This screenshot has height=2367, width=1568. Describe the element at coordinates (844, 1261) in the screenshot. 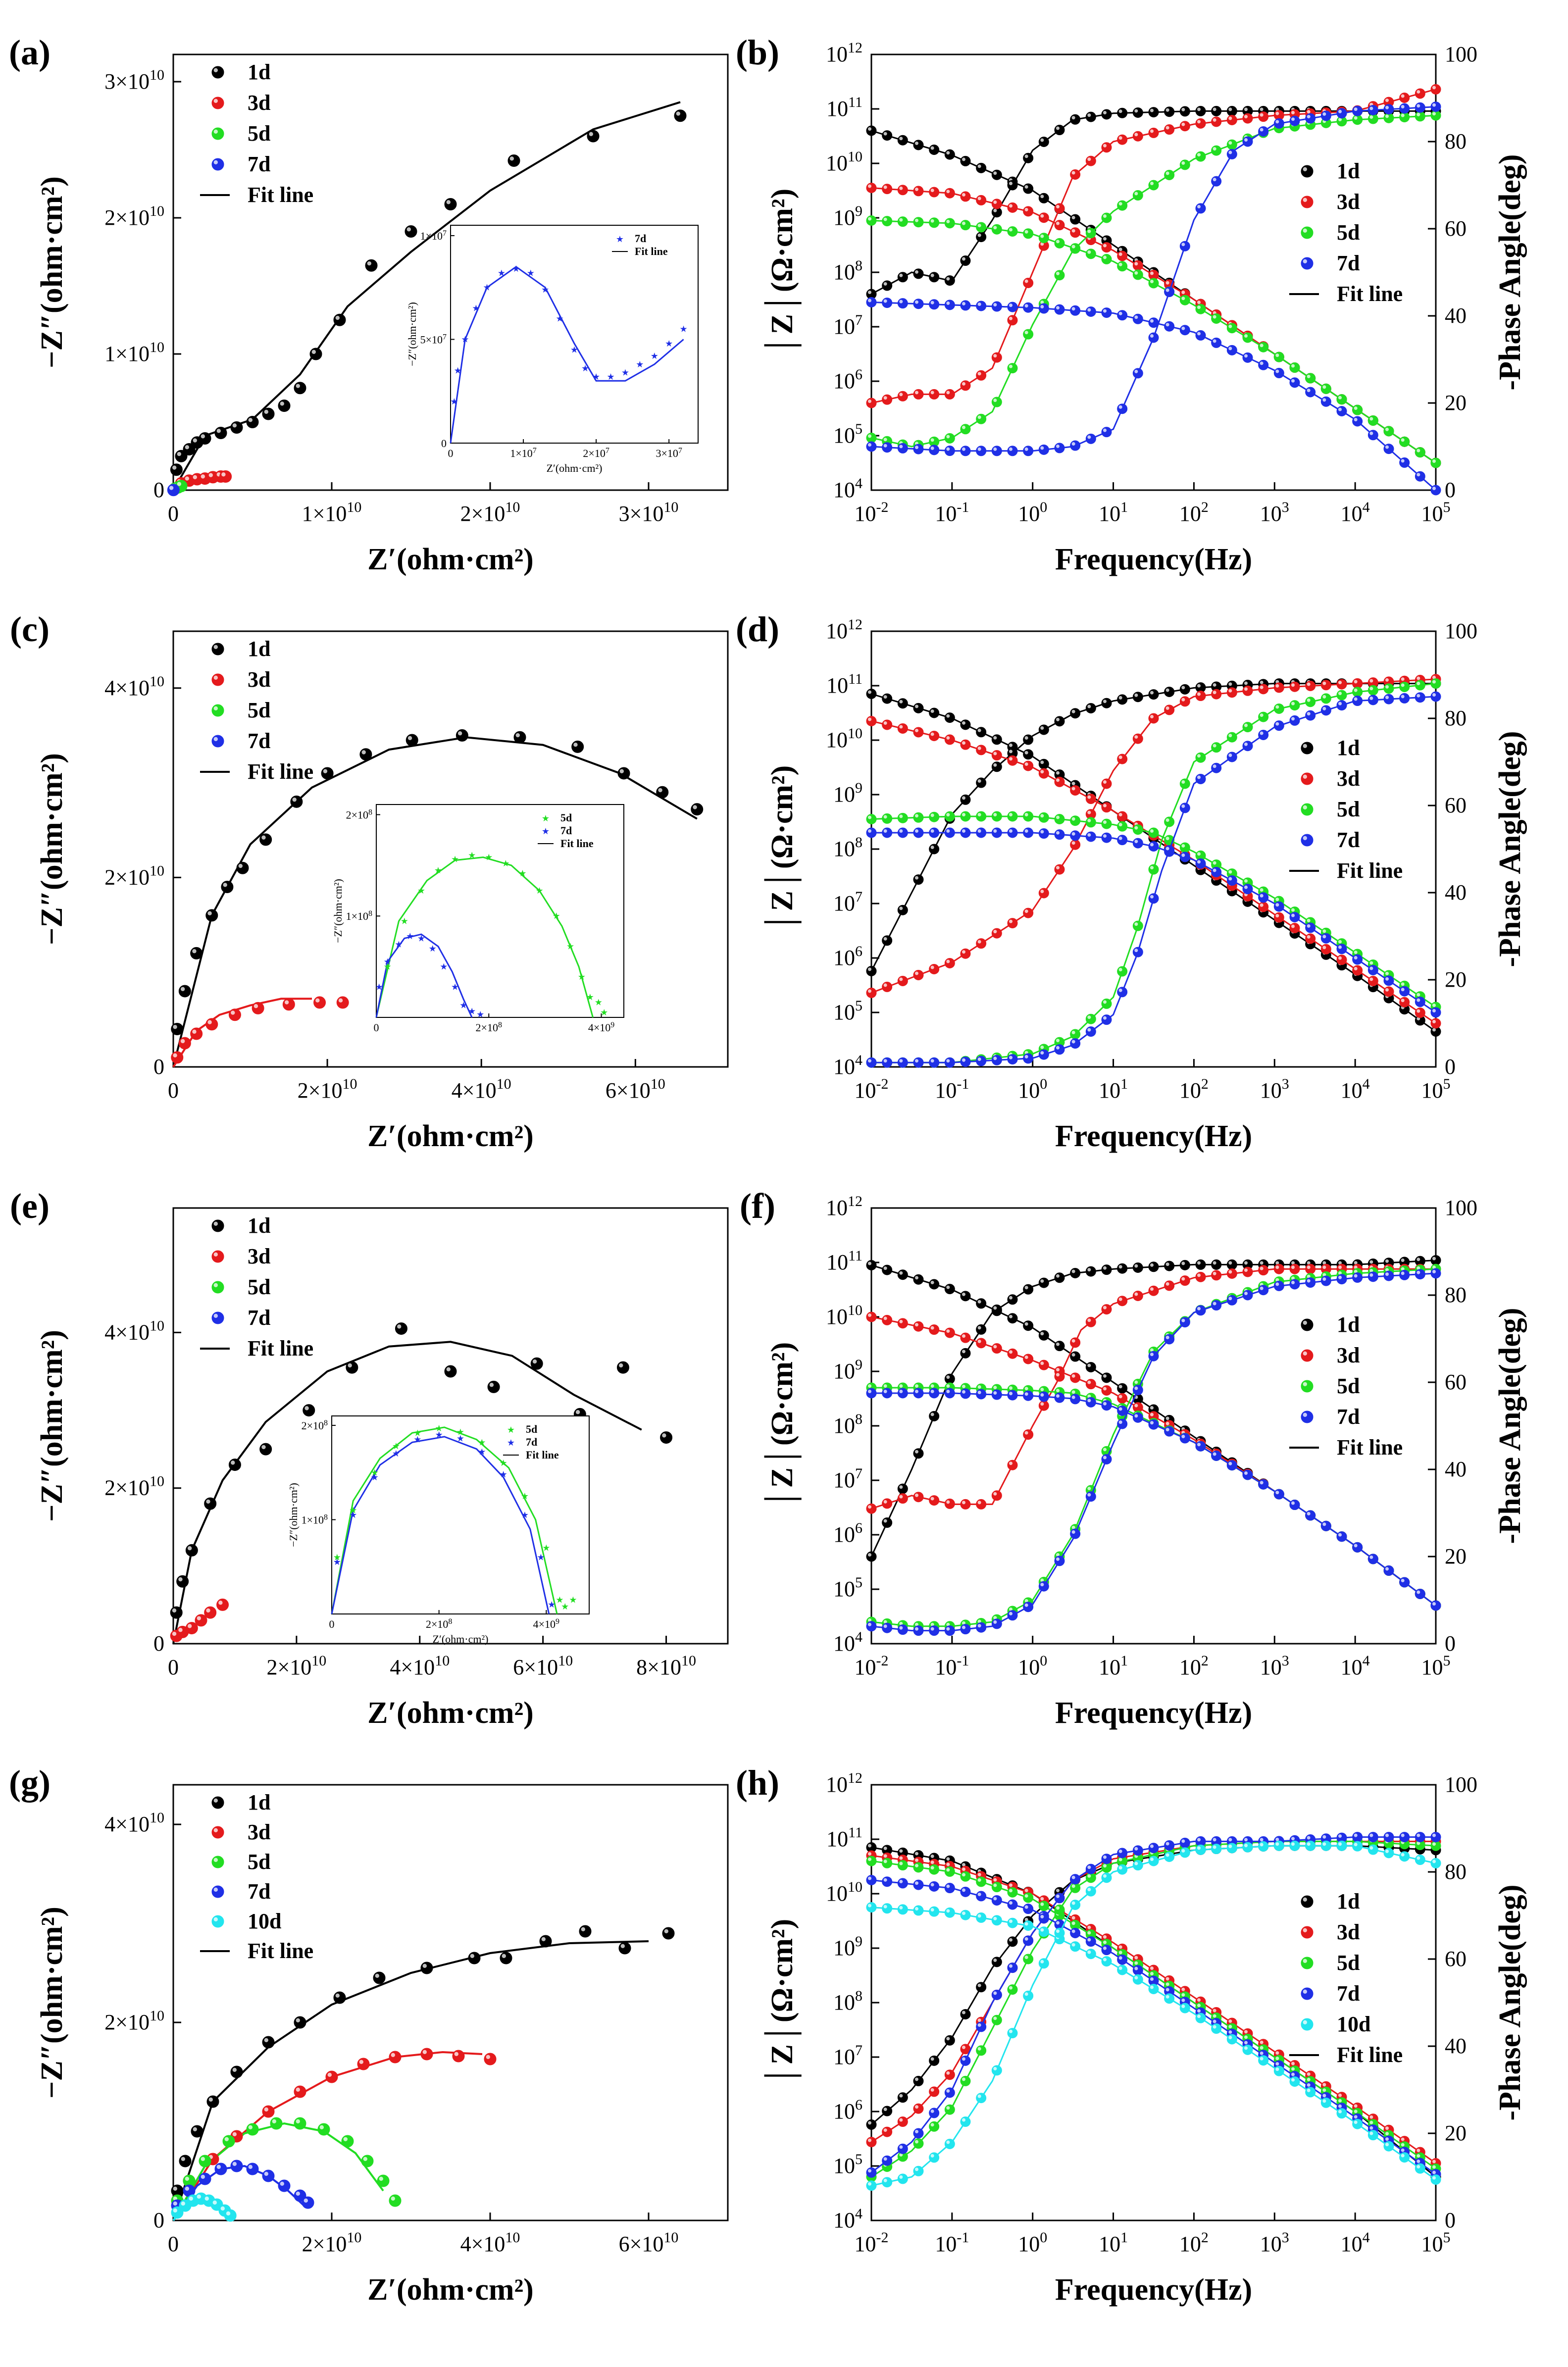

I see `y-tick-label: 10¹¹` at that location.